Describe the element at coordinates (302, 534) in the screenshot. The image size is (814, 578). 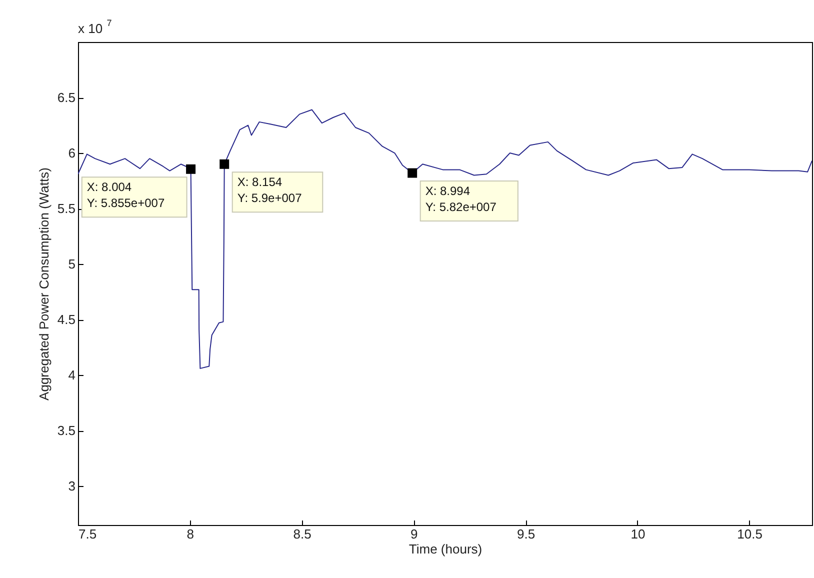
I see `x-tick-label: 8.5` at that location.